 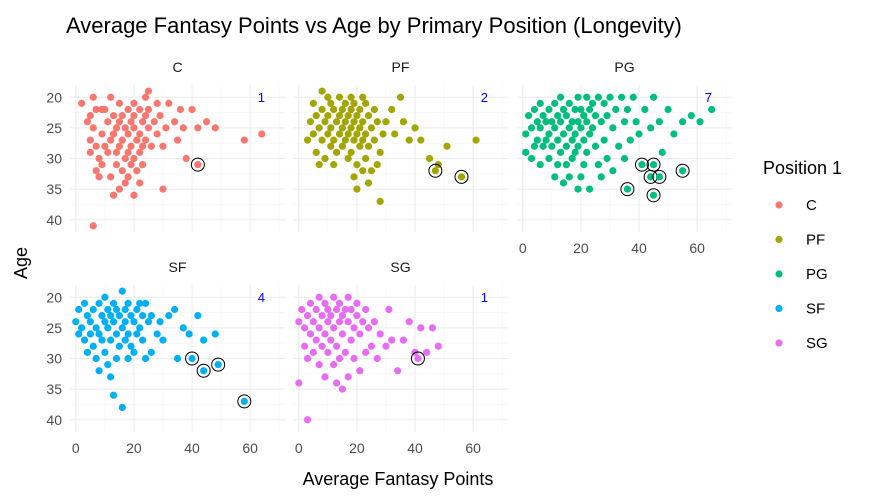 I want to click on x-tick-label: 60, so click(x=250, y=448).